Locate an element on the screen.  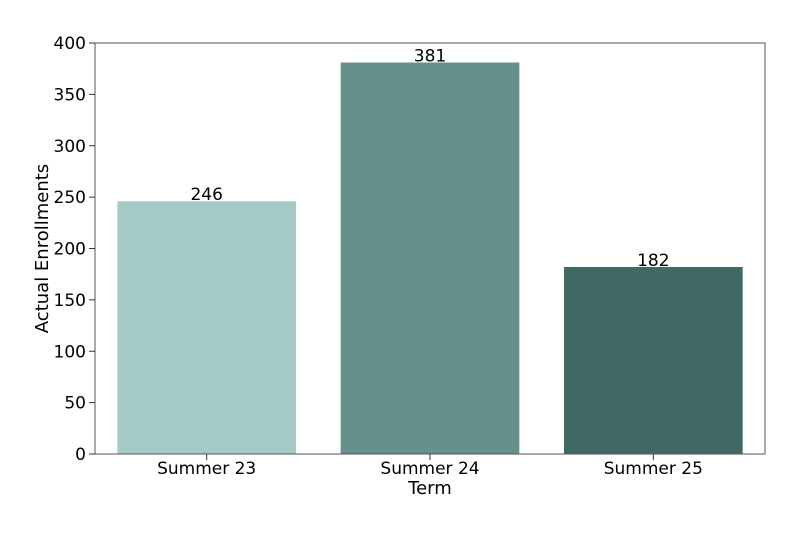
y-axis-label: Actual Enrollments is located at coordinates (42, 248).